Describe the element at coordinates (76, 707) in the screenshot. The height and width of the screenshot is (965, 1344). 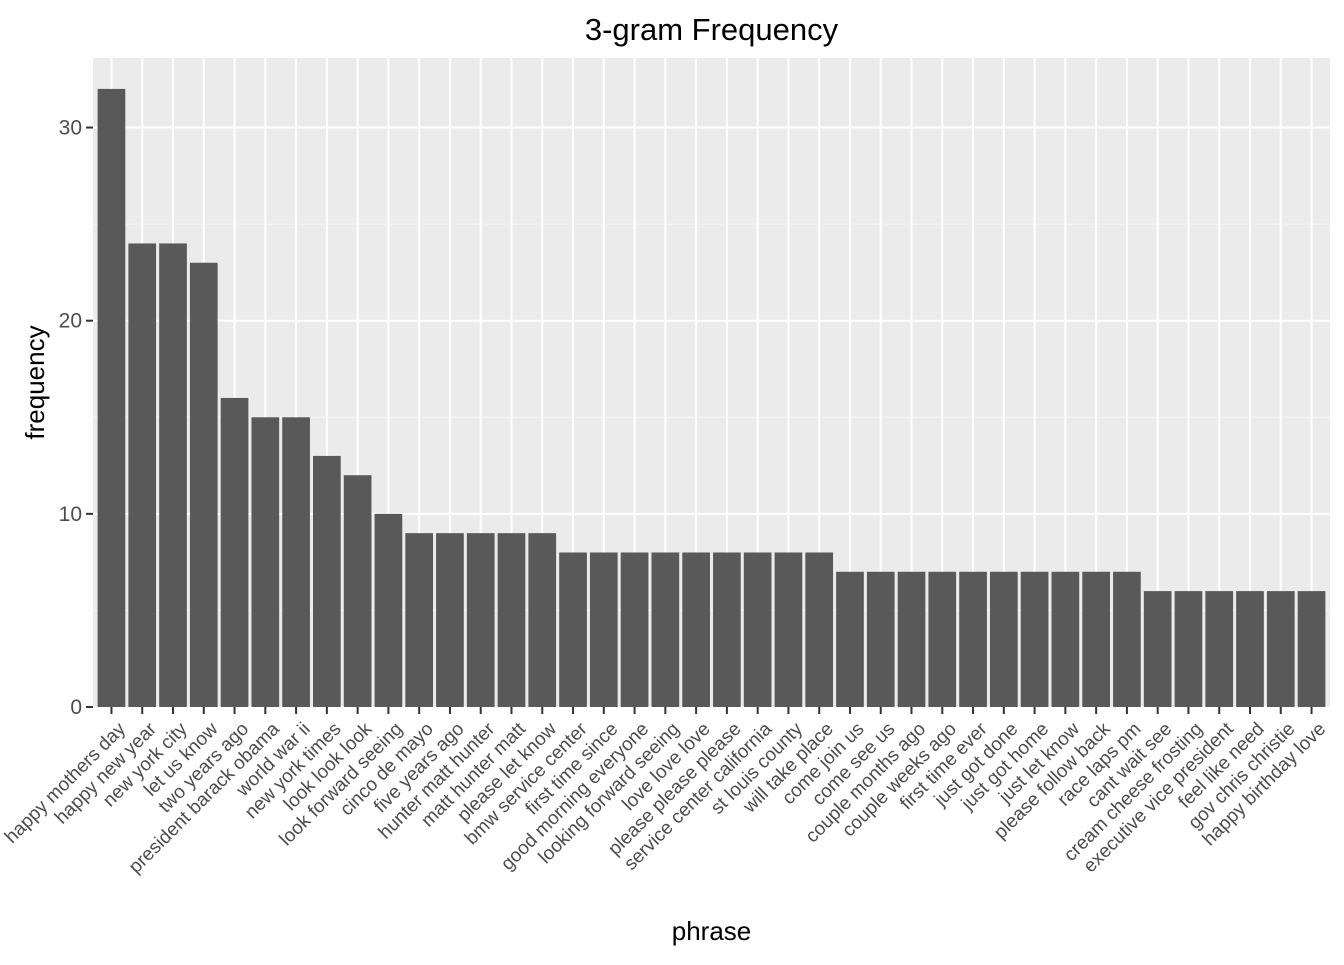
I see `y-tick-label: 0` at that location.